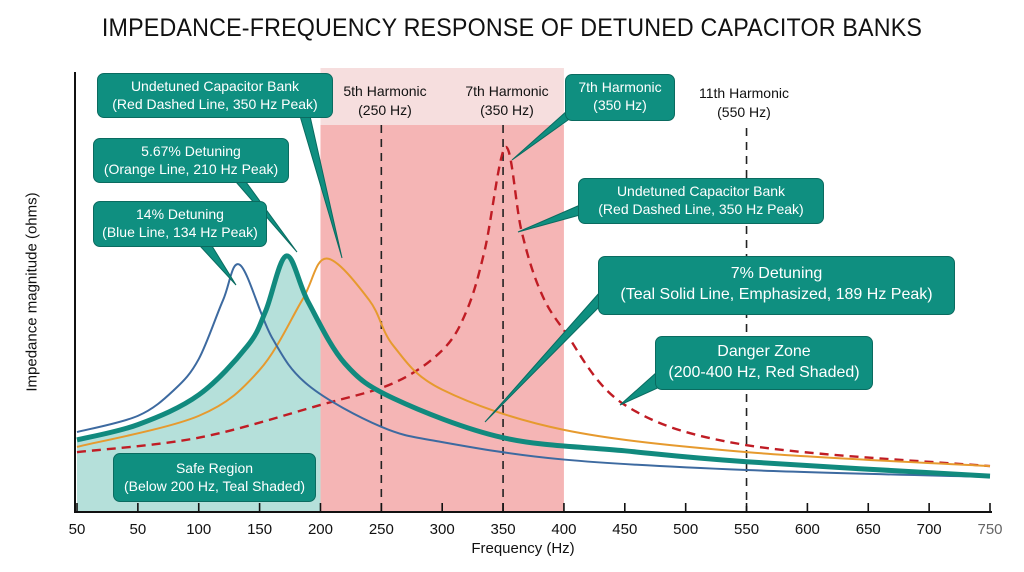 The image size is (1024, 572). What do you see at coordinates (989, 529) in the screenshot?
I see `x-tick-label: 750` at bounding box center [989, 529].